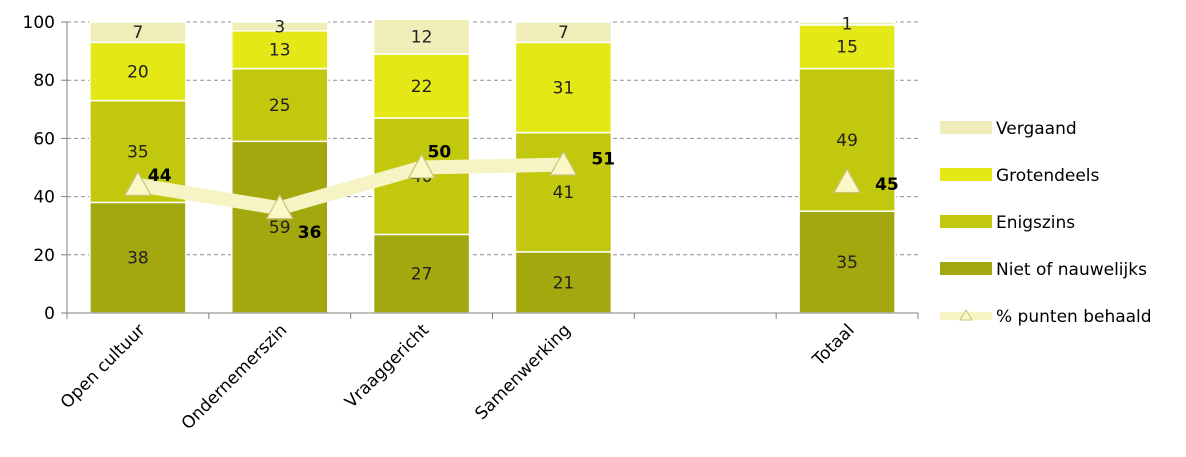 Image resolution: width=1186 pixels, height=457 pixels. I want to click on line-data-label: 45, so click(887, 185).